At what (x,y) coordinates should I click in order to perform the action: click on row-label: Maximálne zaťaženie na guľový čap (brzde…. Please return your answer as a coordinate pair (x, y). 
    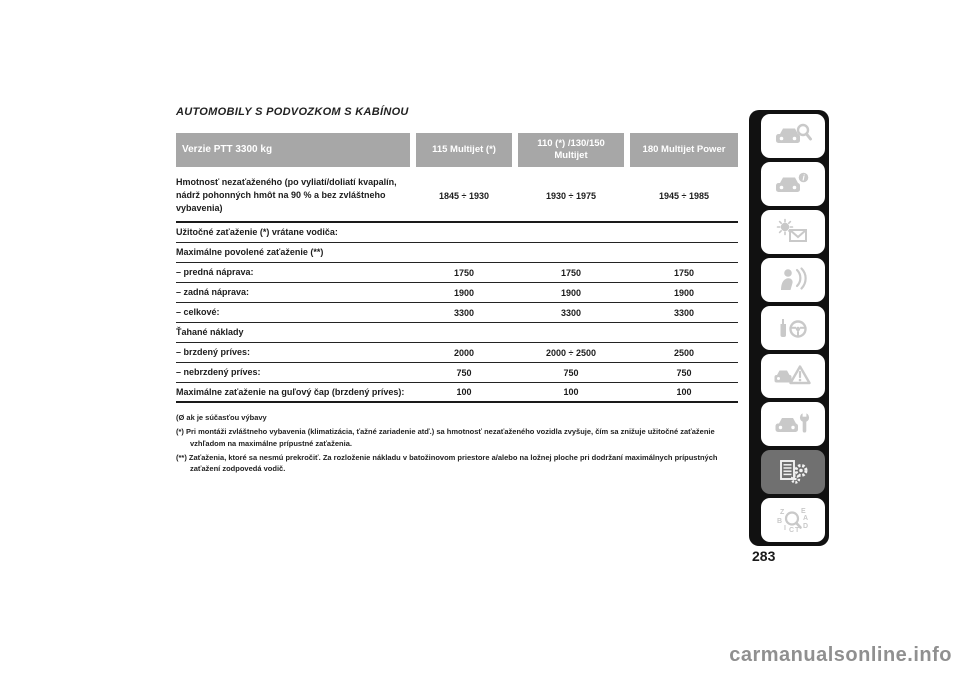
    Looking at the image, I should click on (290, 391).